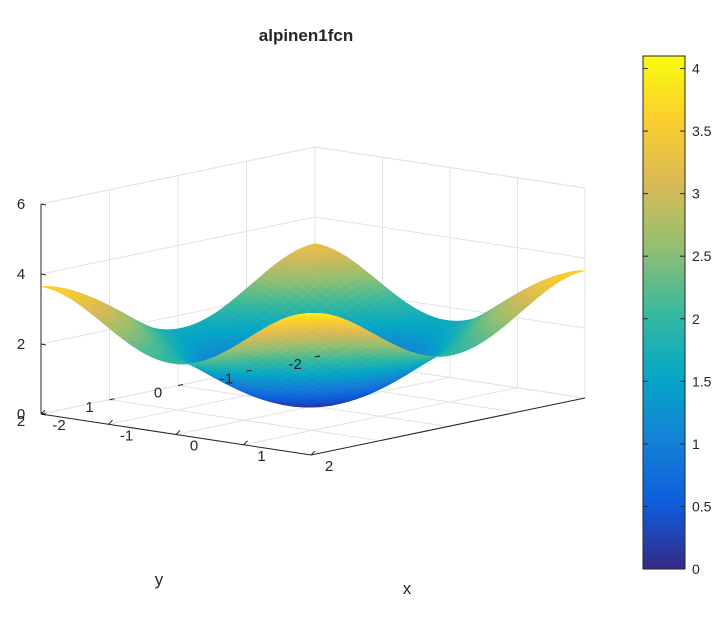 Image resolution: width=728 pixels, height=631 pixels. What do you see at coordinates (696, 194) in the screenshot?
I see `colorbar-tick-label: 3` at bounding box center [696, 194].